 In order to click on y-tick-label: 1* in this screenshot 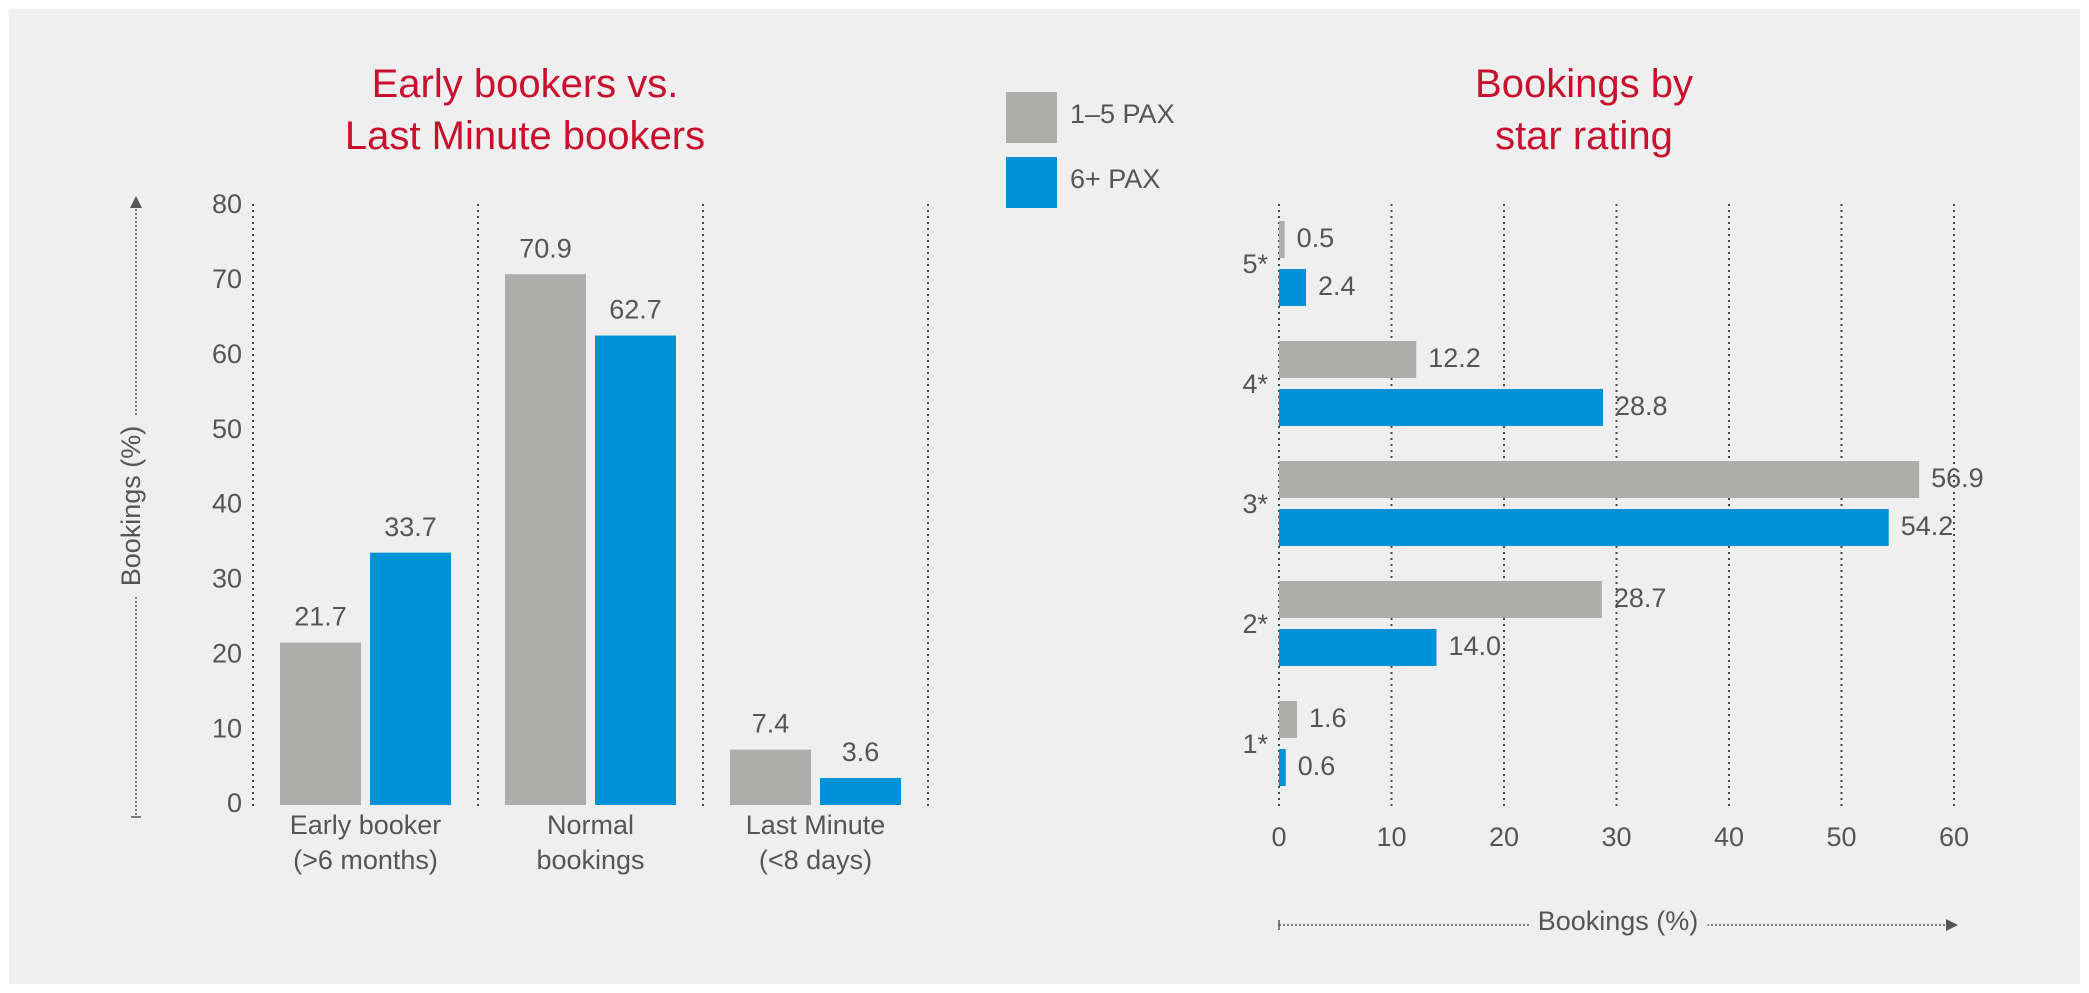, I will do `click(1255, 744)`.